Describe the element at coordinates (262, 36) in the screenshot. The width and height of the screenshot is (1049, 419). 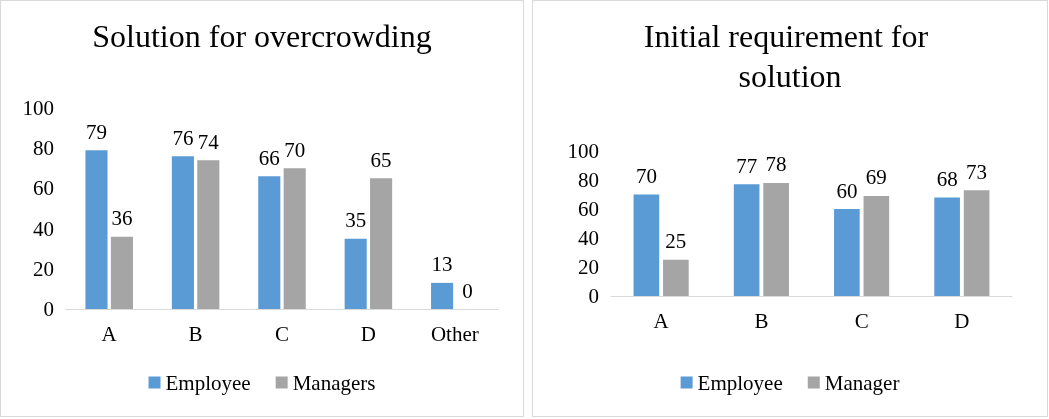
I see `chart-title: Solution for overcrowding` at that location.